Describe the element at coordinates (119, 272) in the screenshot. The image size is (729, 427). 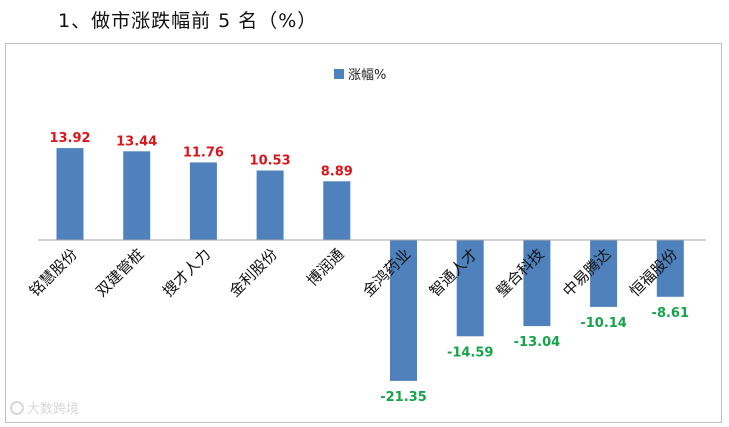
I see `category-label-2: 双建管桩` at that location.